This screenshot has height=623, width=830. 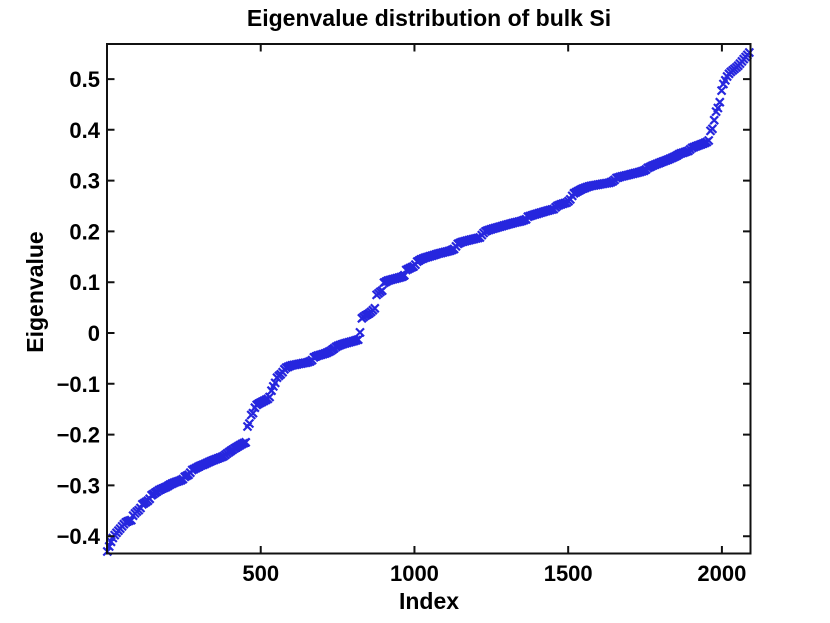 I want to click on x-axis-label: Index, so click(x=429, y=601).